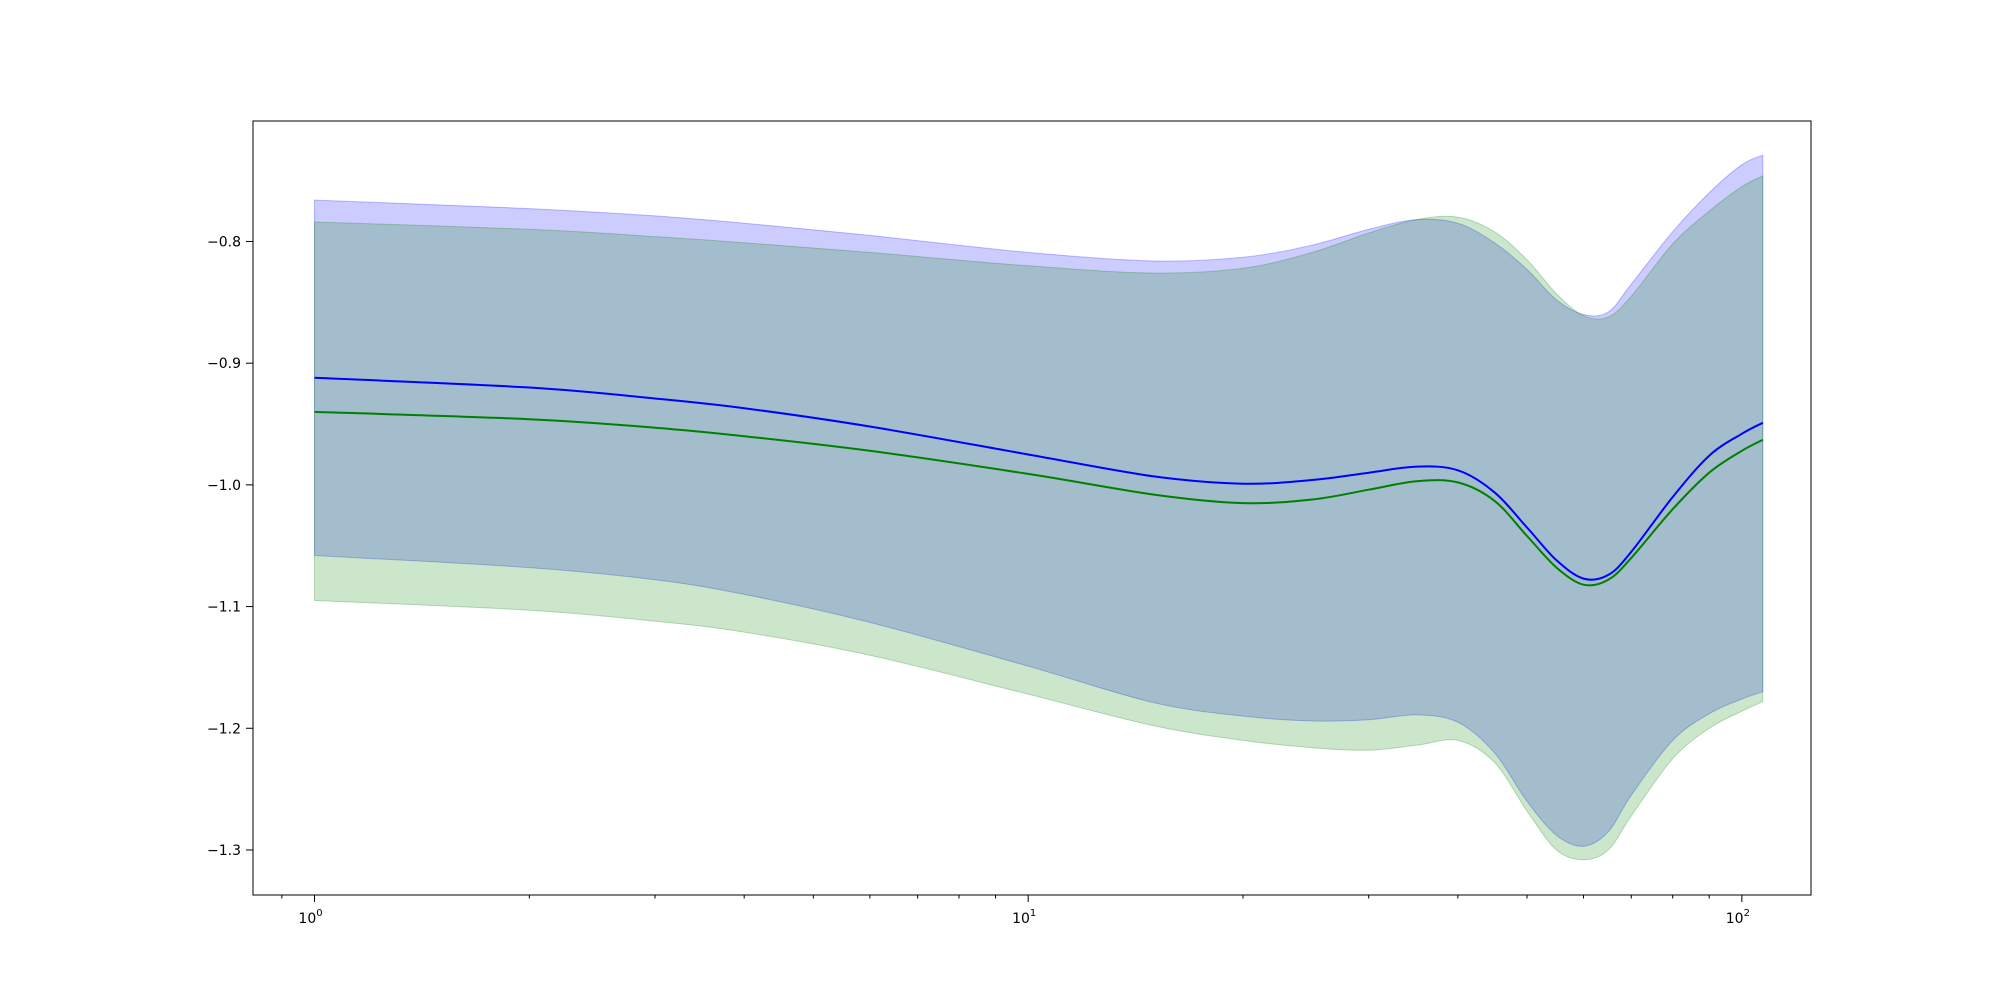  I want to click on x-tick-label: 10², so click(1738, 917).